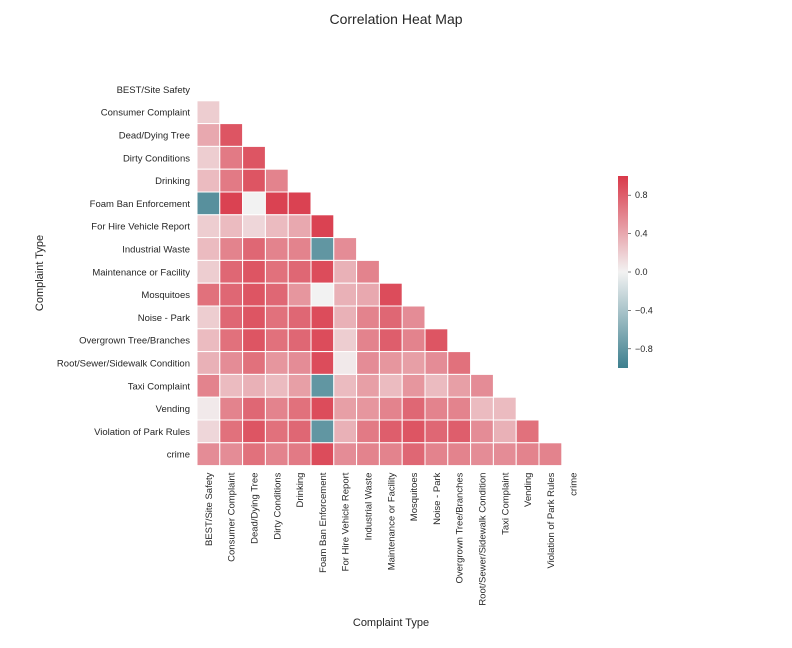 The image size is (792, 648). I want to click on colorbar-tick-label: 0.4, so click(641, 234).